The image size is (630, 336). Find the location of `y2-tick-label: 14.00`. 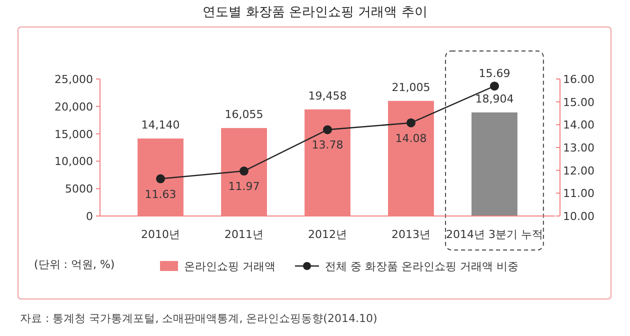

y2-tick-label: 14.00 is located at coordinates (578, 125).